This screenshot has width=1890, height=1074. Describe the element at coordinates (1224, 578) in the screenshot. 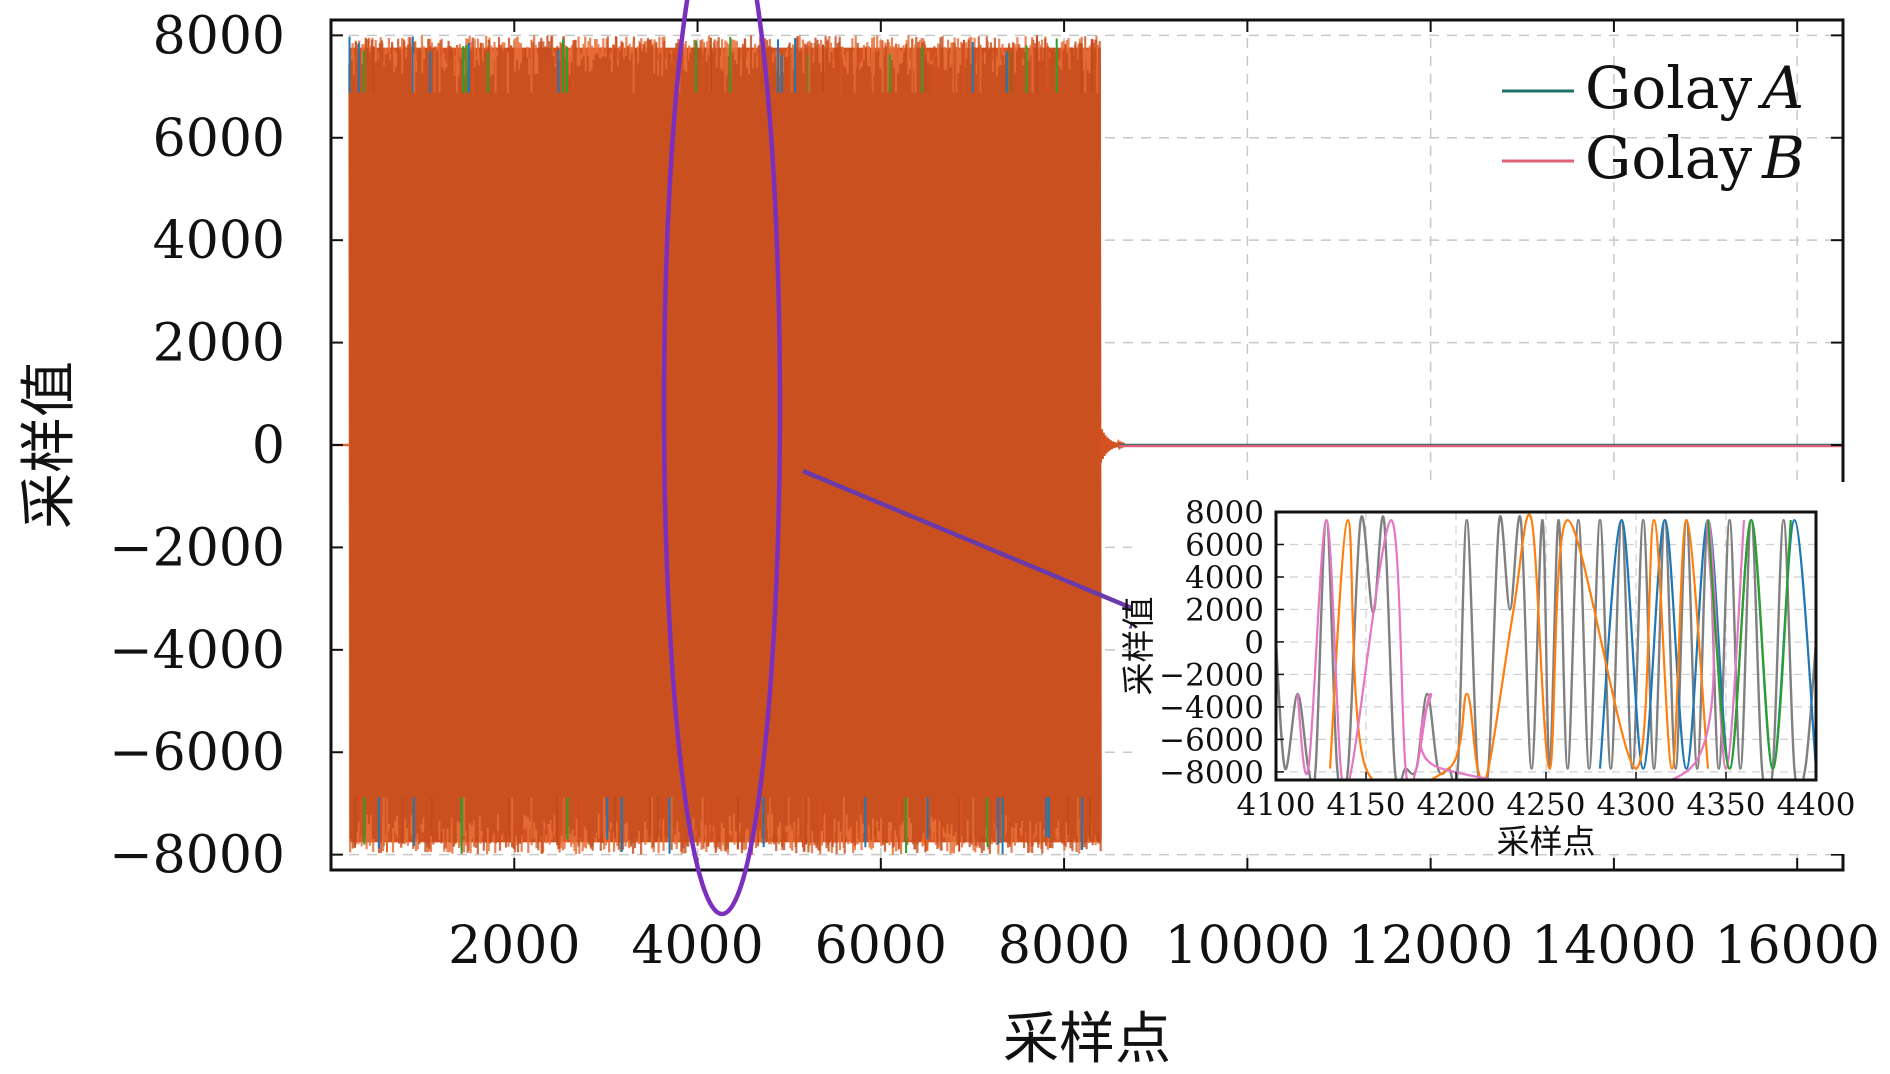

I see `inset-y-tick-label: 4000` at that location.